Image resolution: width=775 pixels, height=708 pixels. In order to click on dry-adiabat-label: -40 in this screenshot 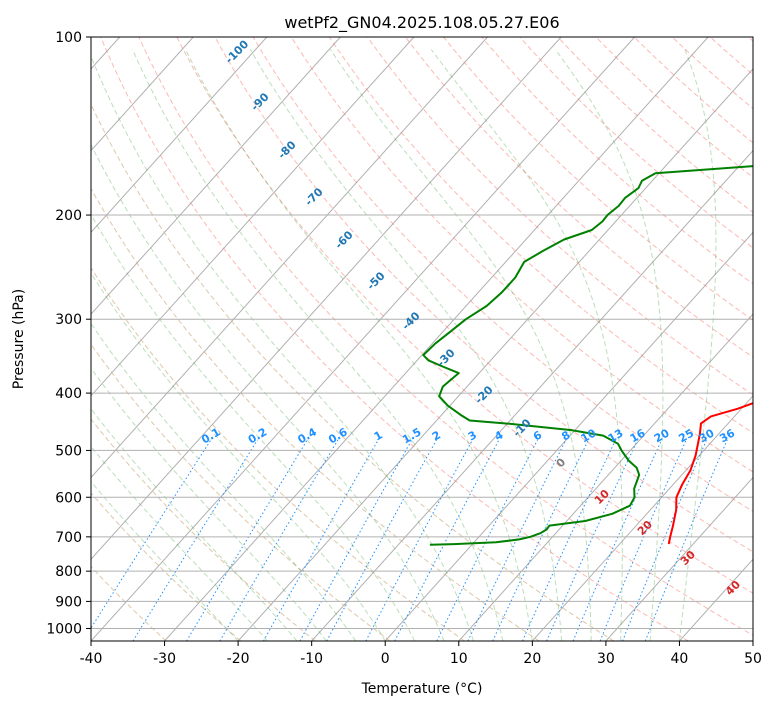, I will do `click(410, 320)`.